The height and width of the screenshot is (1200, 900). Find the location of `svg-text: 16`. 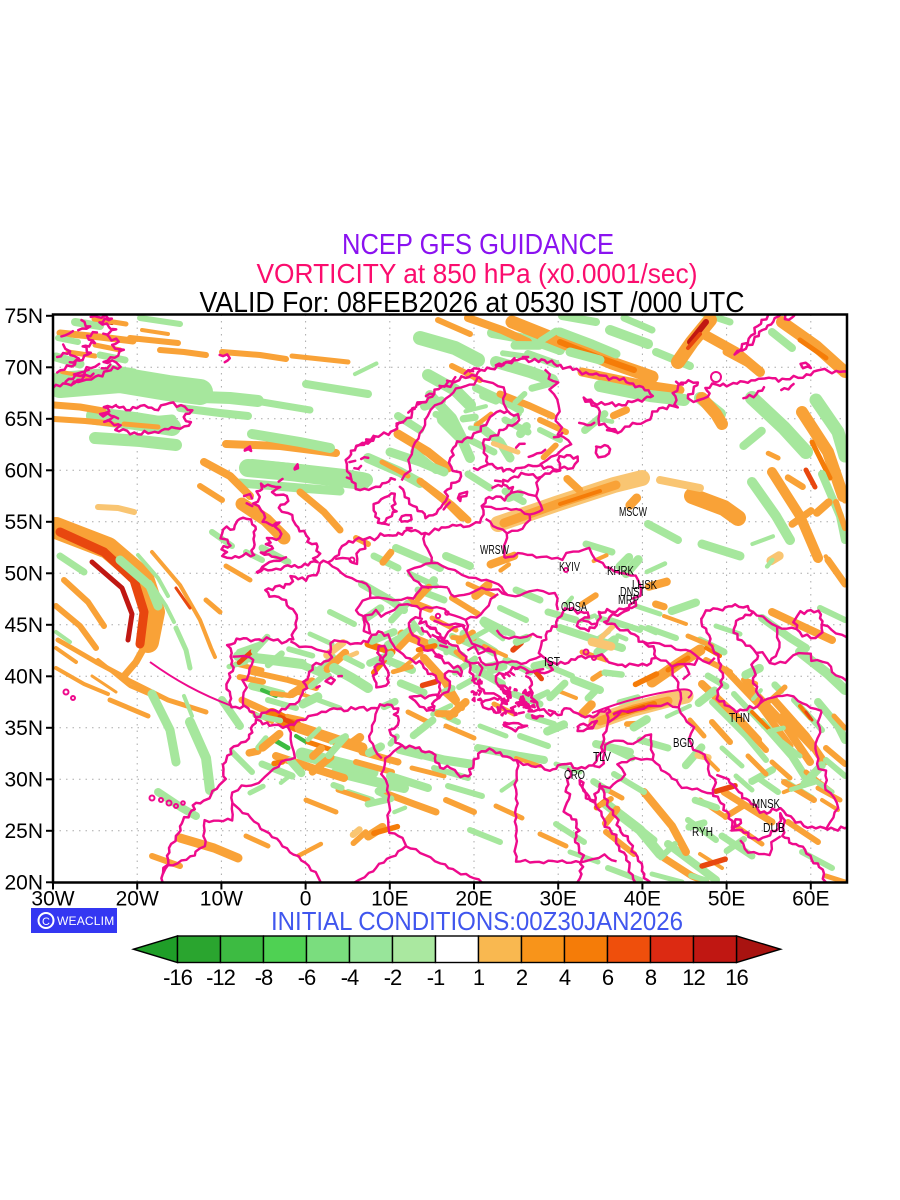

svg-text: 16 is located at coordinates (736, 977).